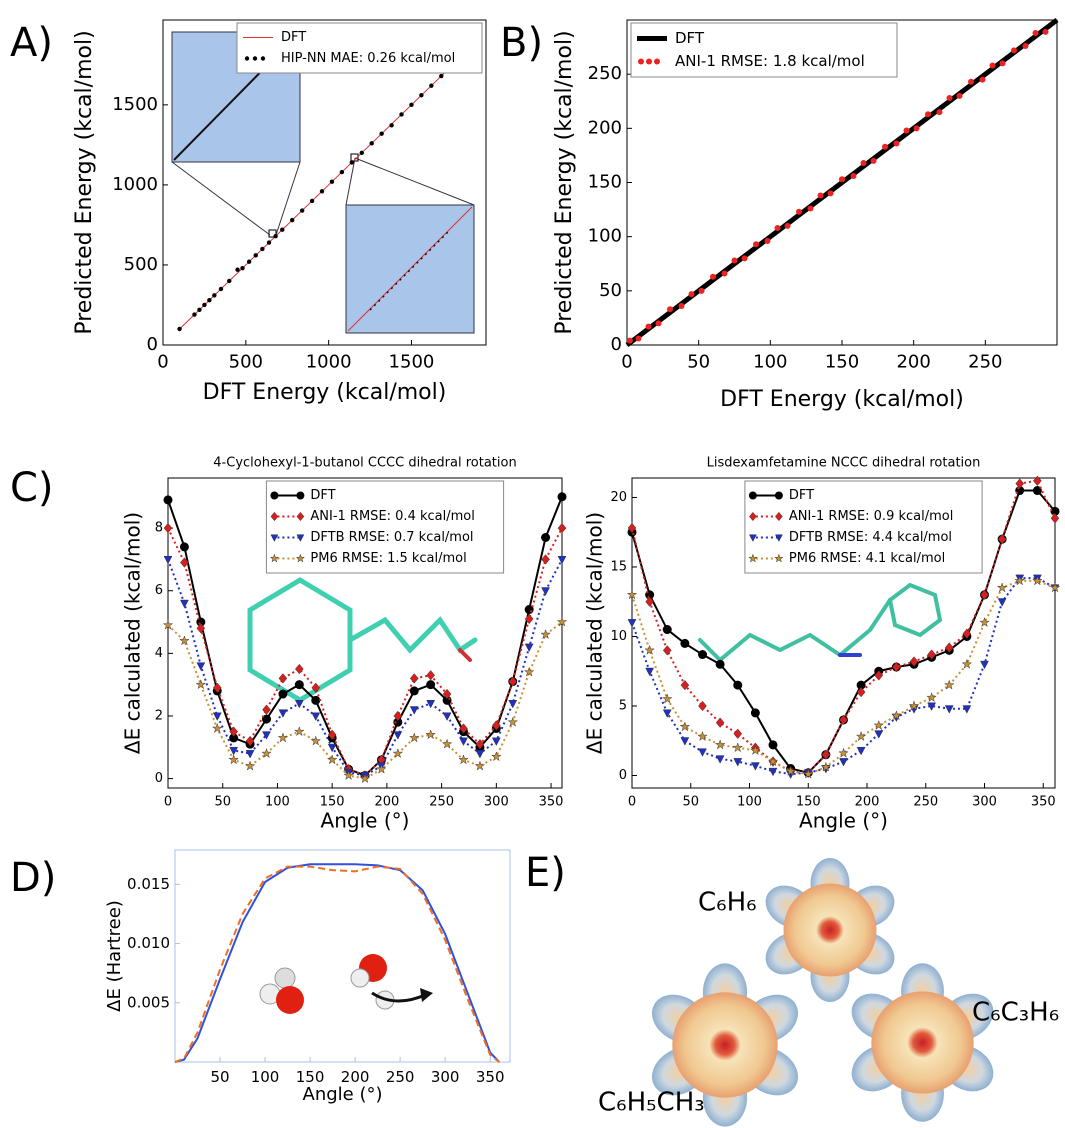 The width and height of the screenshot is (1065, 1128). Describe the element at coordinates (159, 590) in the screenshot. I see `y-tick-label: 6` at that location.